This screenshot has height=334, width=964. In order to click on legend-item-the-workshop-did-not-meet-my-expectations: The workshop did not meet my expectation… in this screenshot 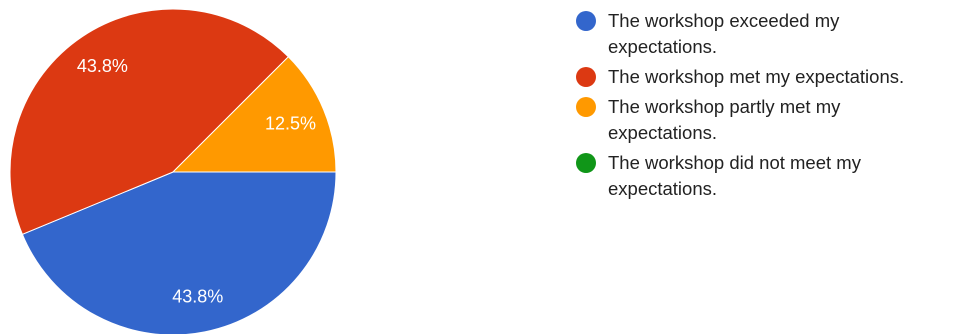, I will do `click(768, 176)`.